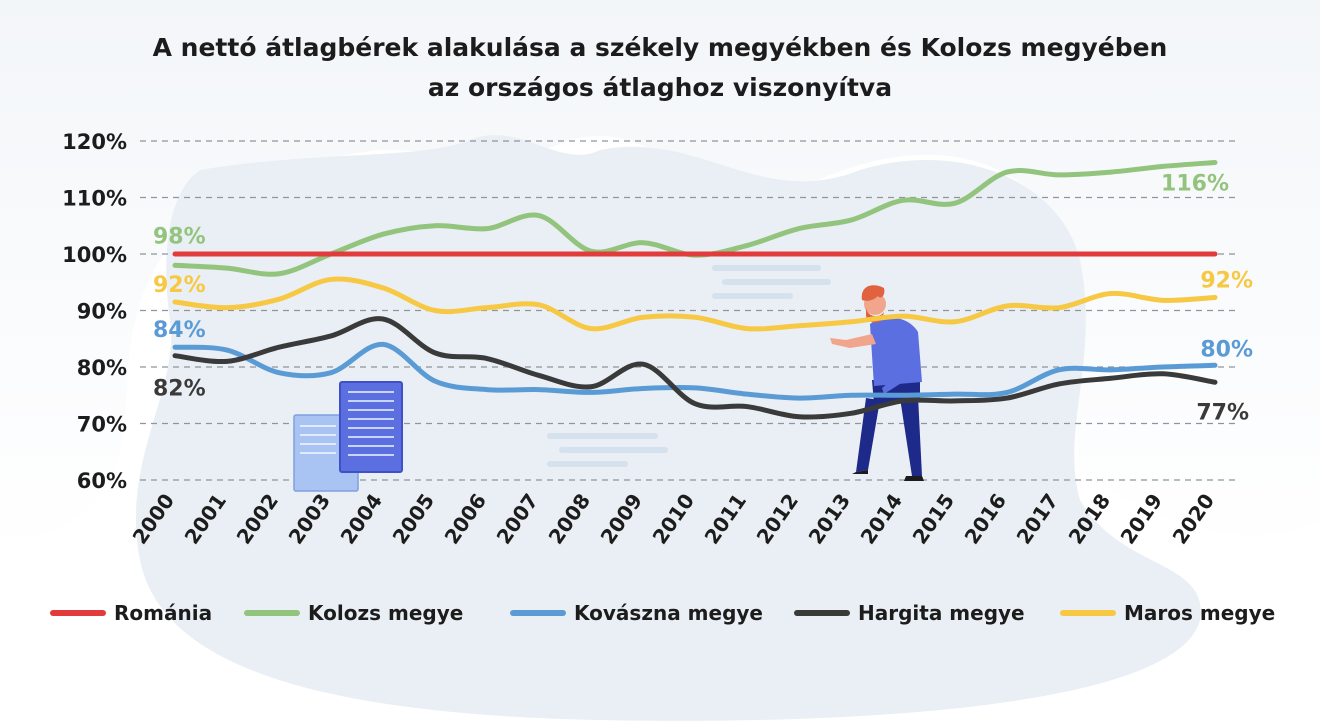 This screenshot has height=726, width=1320. I want to click on legend-item-kovaszna-megye: Kovászna megye, so click(636, 613).